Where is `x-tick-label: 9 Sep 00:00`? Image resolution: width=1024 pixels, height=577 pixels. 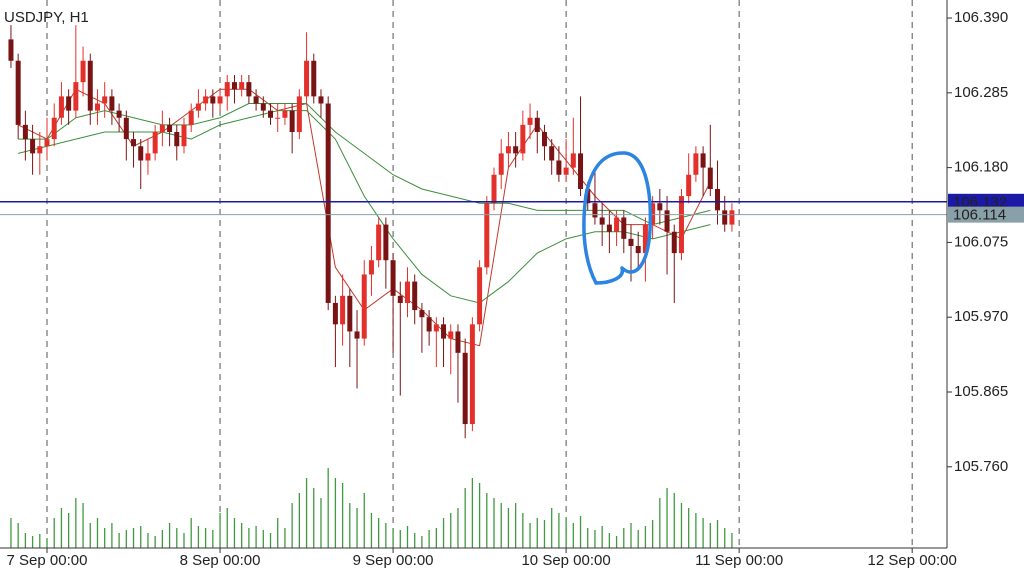 x-tick-label: 9 Sep 00:00 is located at coordinates (393, 560).